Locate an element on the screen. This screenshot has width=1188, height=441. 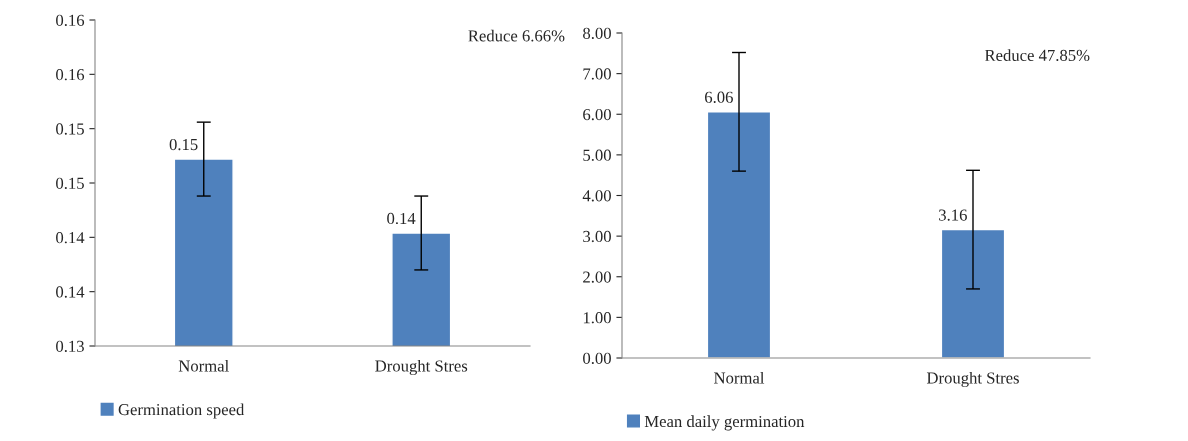
legend-label: Germination speed is located at coordinates (181, 411).